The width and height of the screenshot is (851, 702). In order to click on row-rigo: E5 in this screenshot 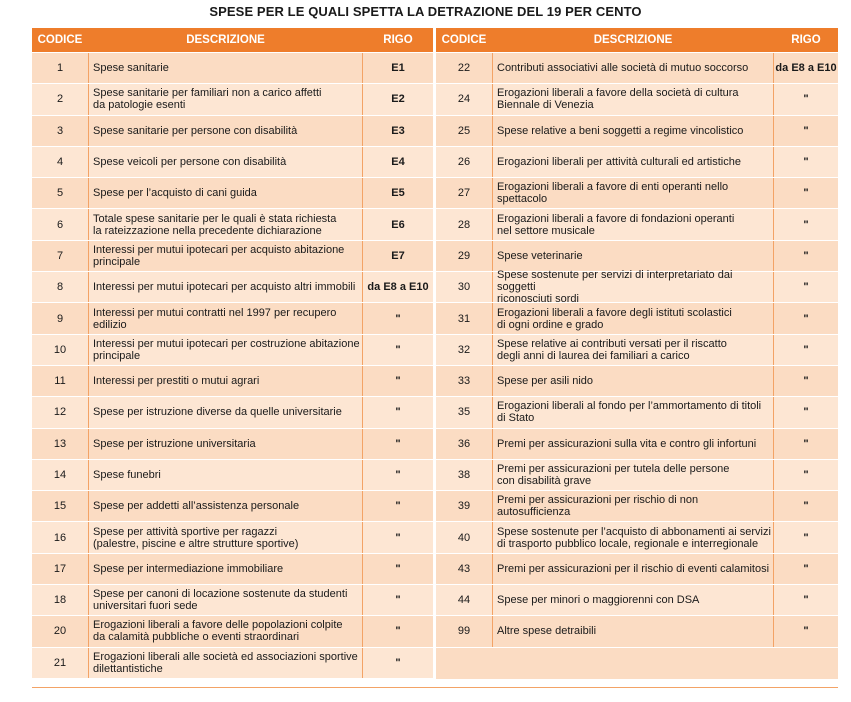, I will do `click(398, 193)`.